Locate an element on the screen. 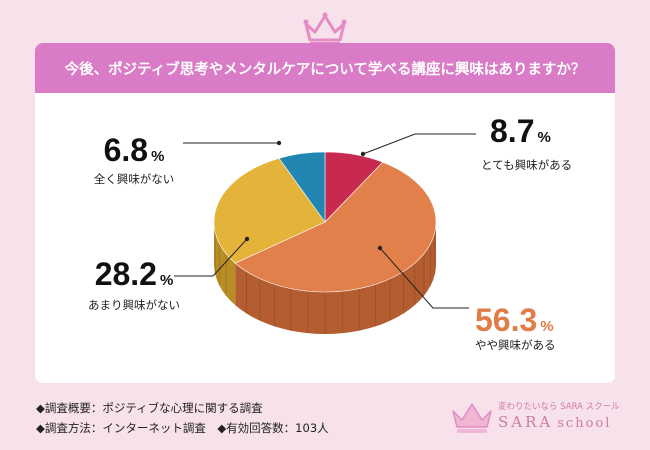 This screenshot has width=650, height=450. brand-logo: 変わりたいなら SARA スクール SARA school is located at coordinates (540, 419).